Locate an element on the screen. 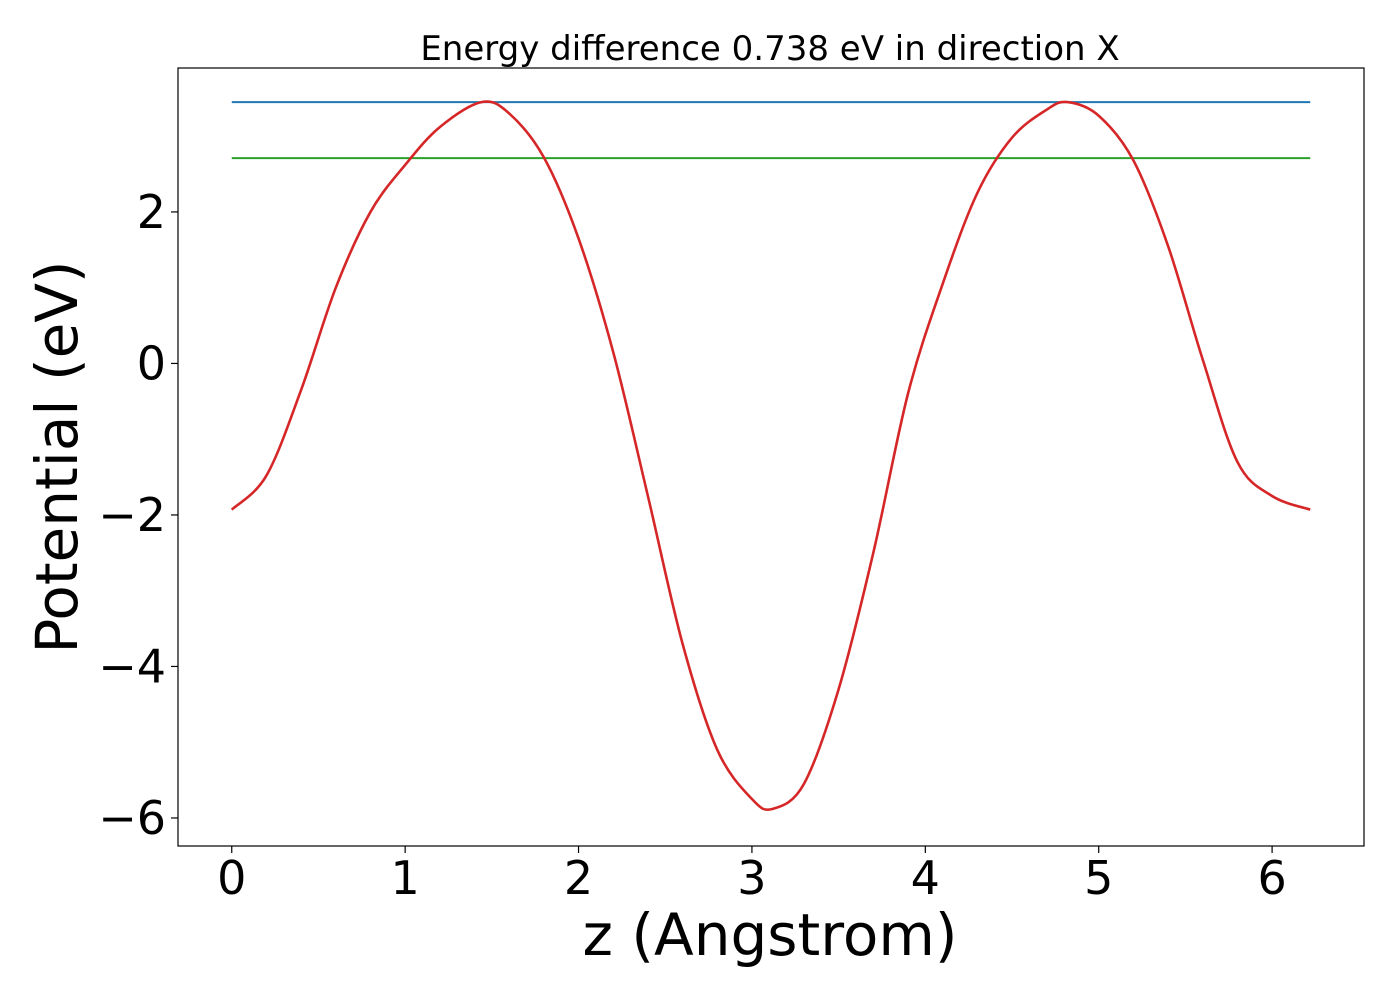  y-tick-label: −2 is located at coordinates (132, 515).